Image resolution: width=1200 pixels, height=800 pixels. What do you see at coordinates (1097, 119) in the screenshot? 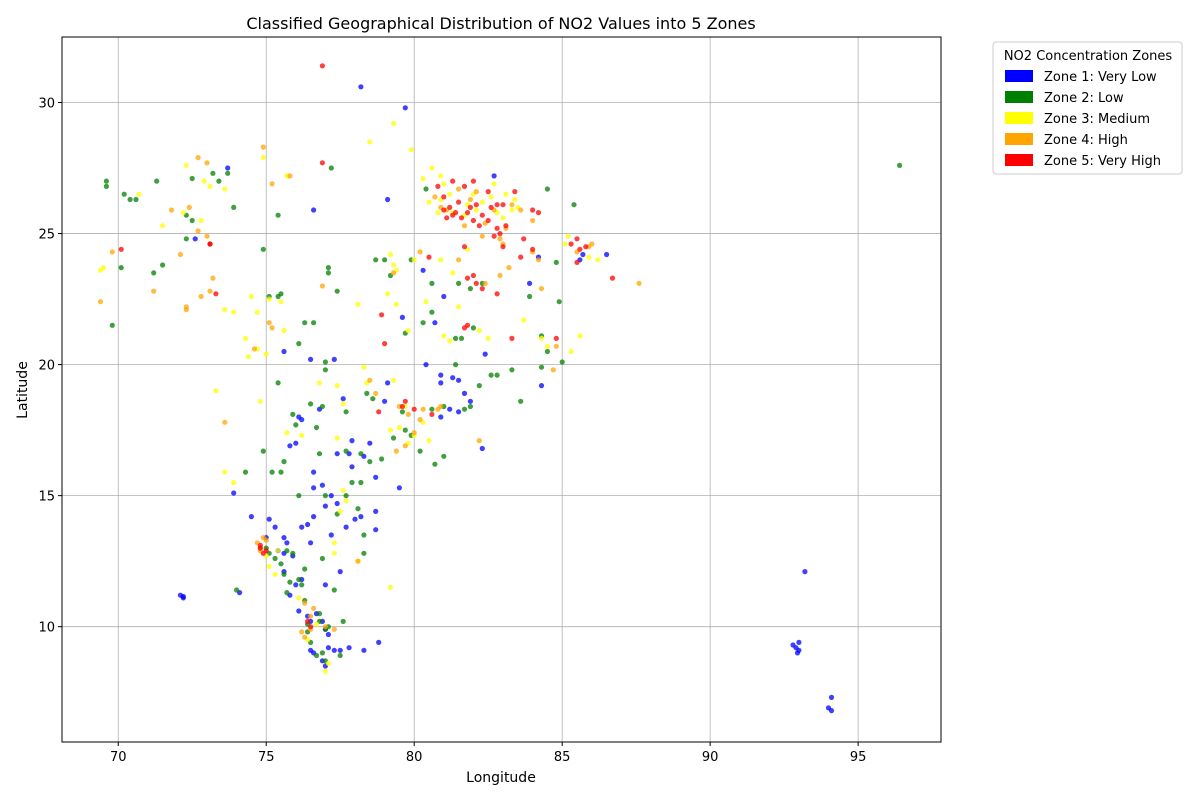
I see `legend-label: Zone 3: Medium` at bounding box center [1097, 119].